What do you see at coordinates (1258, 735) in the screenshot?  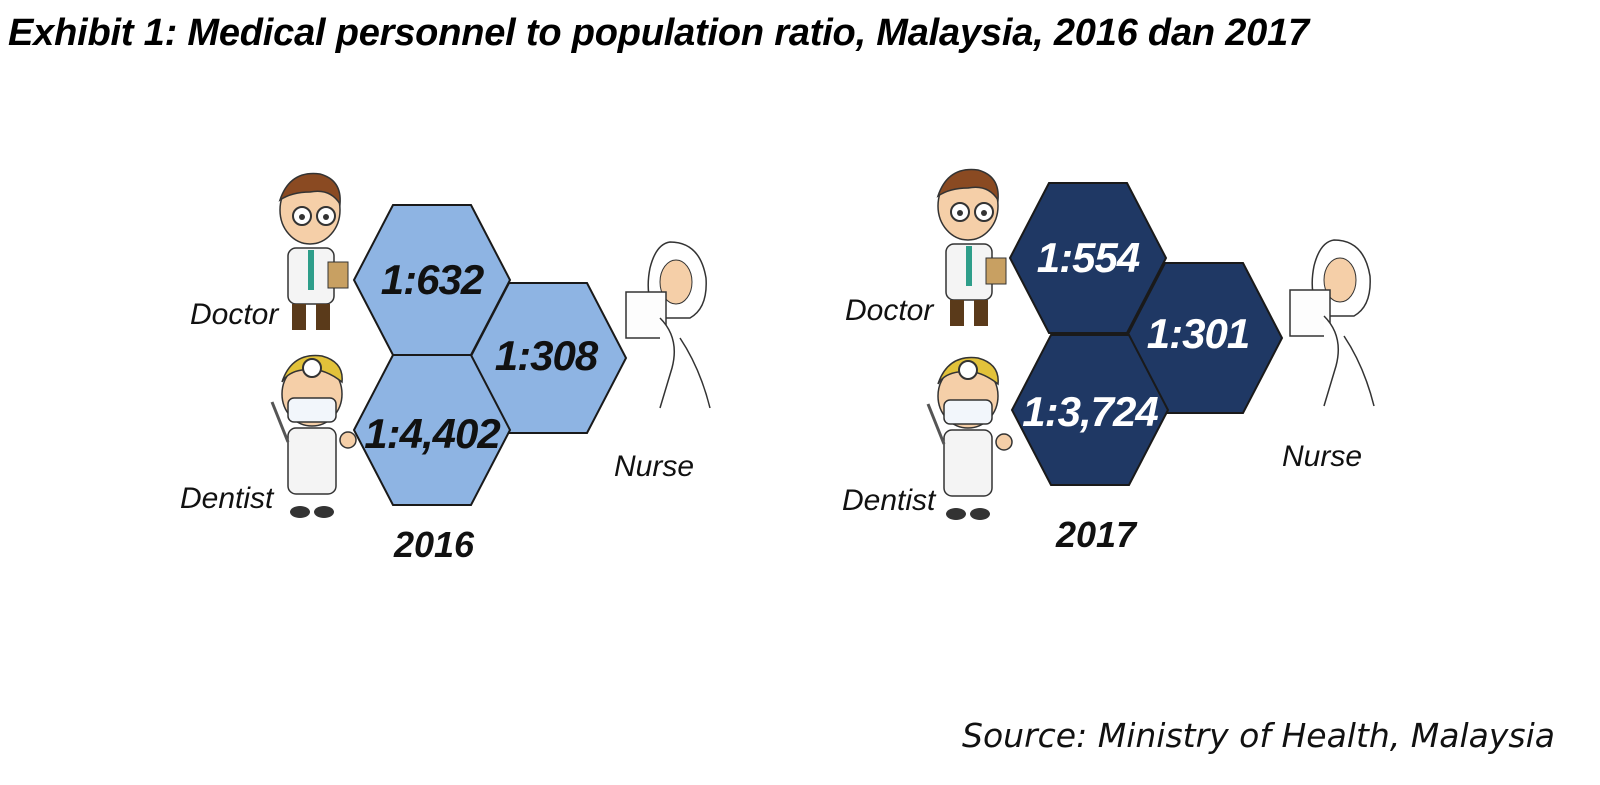 I see `source-note: Source: Ministry of Health, Malaysia` at bounding box center [1258, 735].